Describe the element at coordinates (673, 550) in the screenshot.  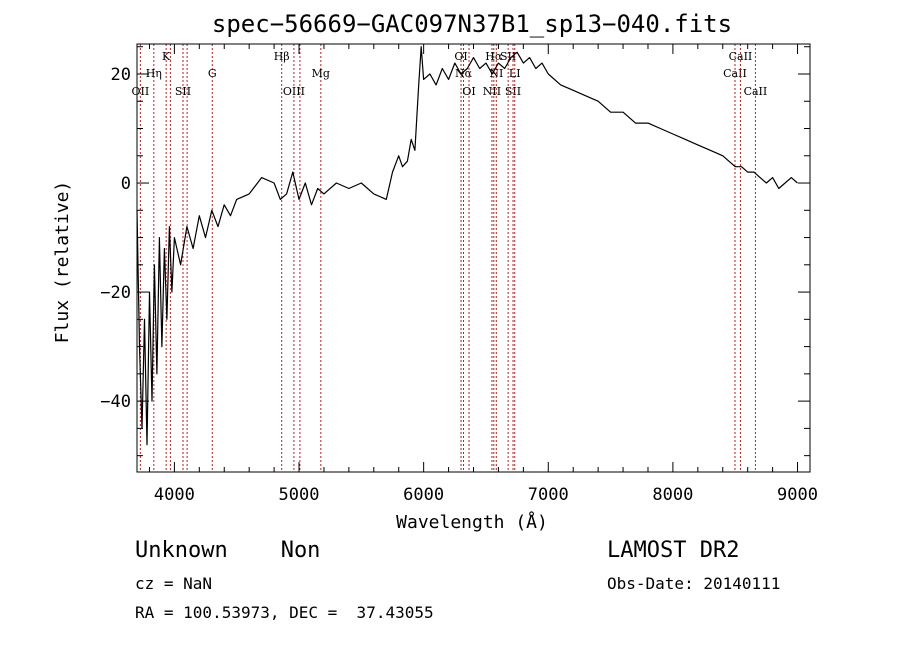
I see `survey-name: LAMOST DR2` at that location.